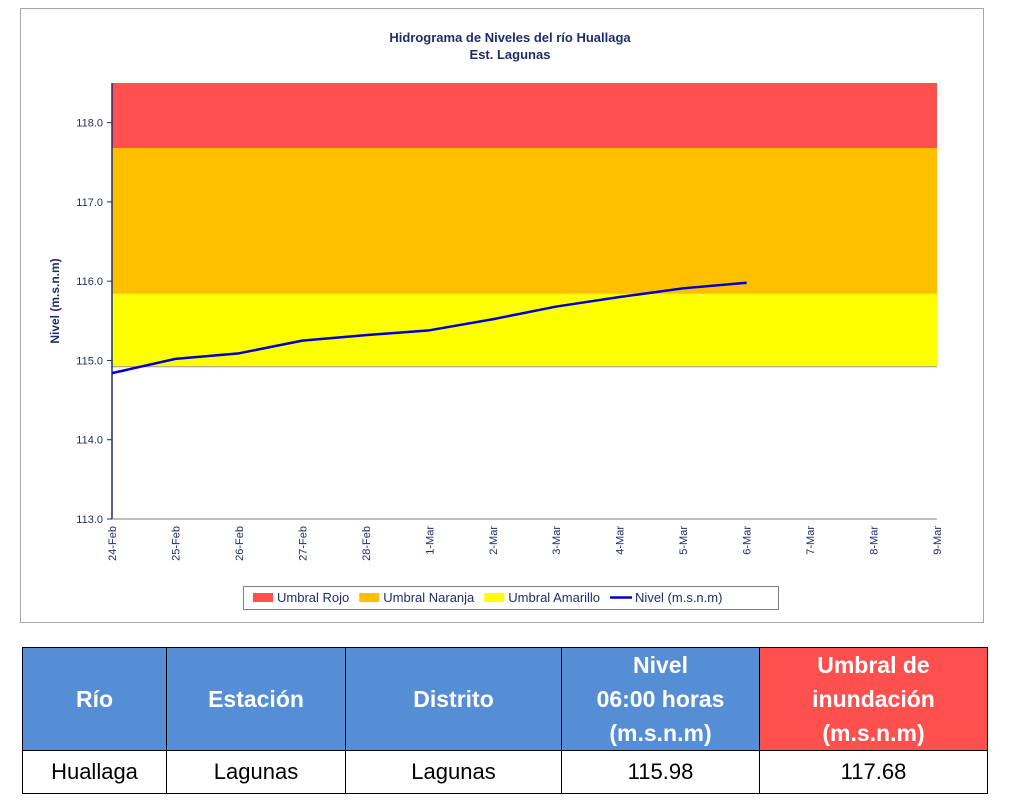  Describe the element at coordinates (89, 520) in the screenshot. I see `y-tick-label: 113.0` at that location.